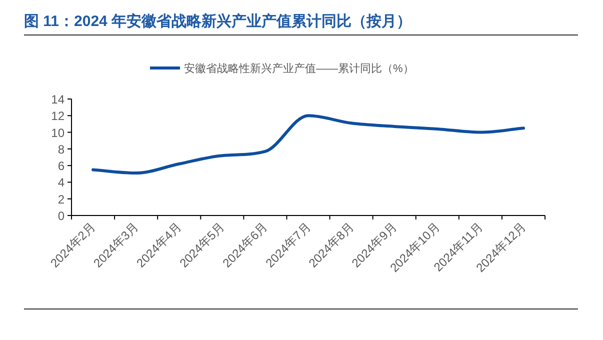  Describe the element at coordinates (218, 21) in the screenshot. I see `title: 图 11：2024 年安徽省战略新兴产业产值累计同比（按月）` at that location.